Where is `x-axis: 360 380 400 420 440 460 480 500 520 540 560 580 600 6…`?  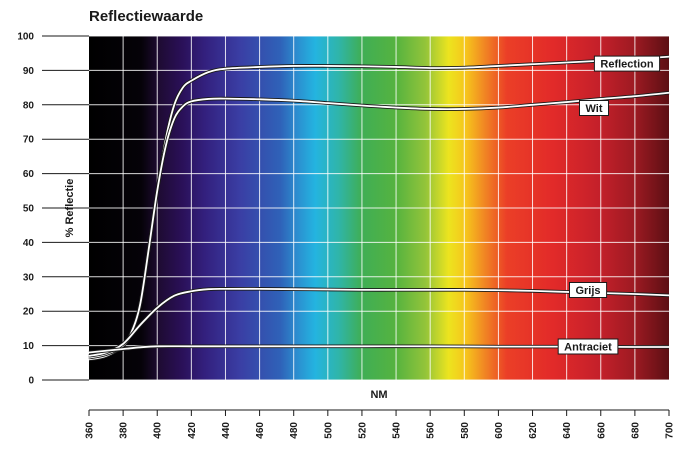
x-axis: 360 380 400 420 440 460 480 500 520 540 560 580 600 6… is located at coordinates (380, 424).